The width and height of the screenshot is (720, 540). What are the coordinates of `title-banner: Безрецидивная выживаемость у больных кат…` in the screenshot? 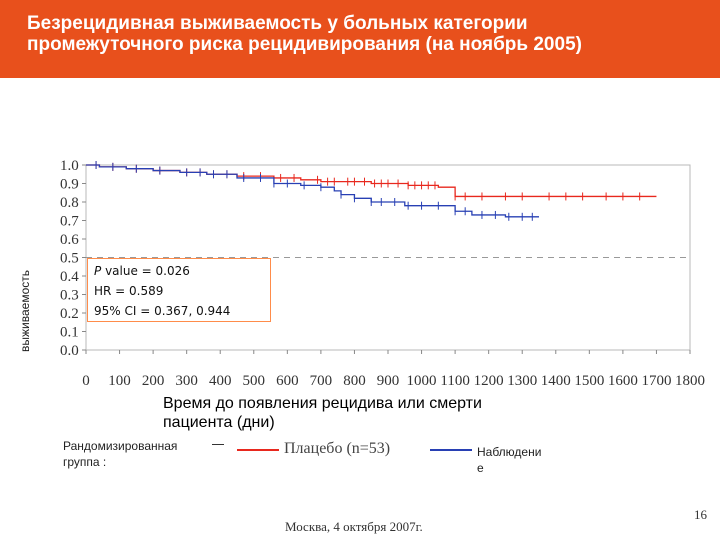 It's located at (360, 39).